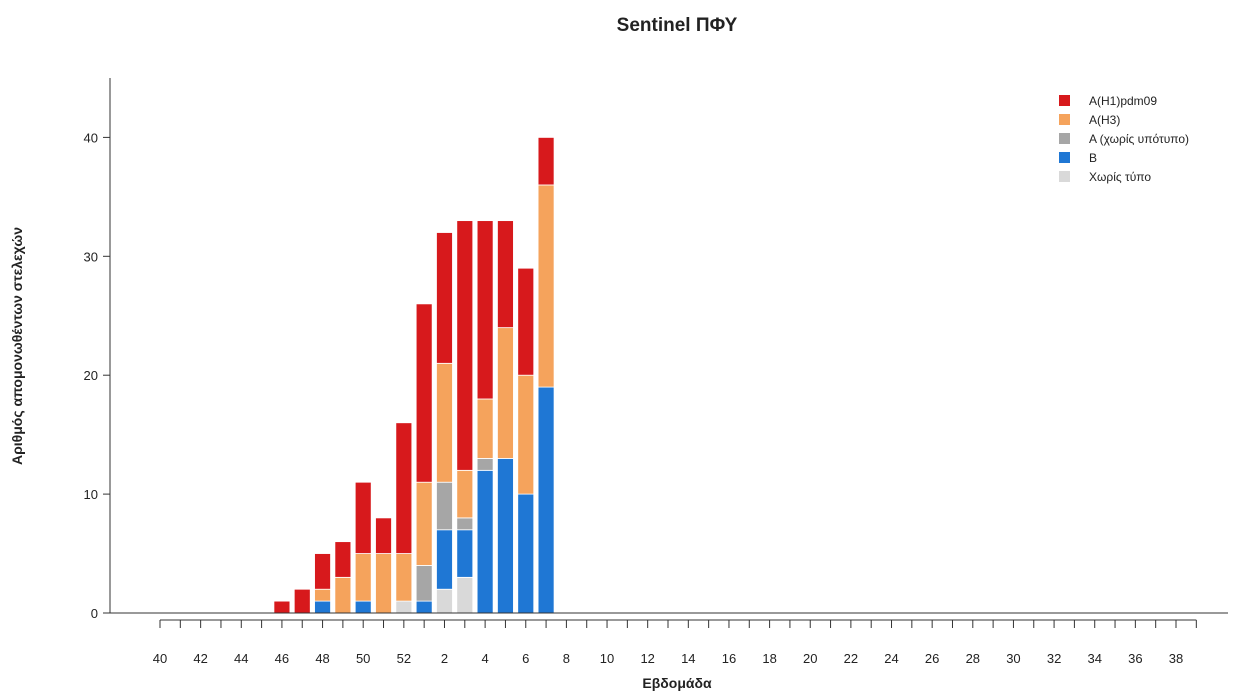 The width and height of the screenshot is (1246, 695). What do you see at coordinates (891, 658) in the screenshot?
I see `x-tick-label-24: 24` at bounding box center [891, 658].